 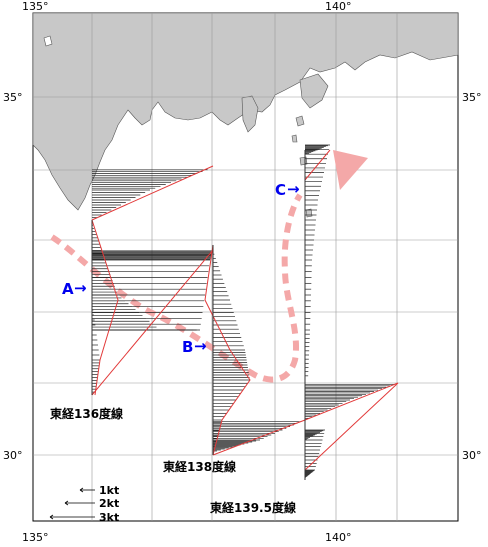 What do you see at coordinates (303, 161) in the screenshot?
I see `miyakejima` at bounding box center [303, 161].